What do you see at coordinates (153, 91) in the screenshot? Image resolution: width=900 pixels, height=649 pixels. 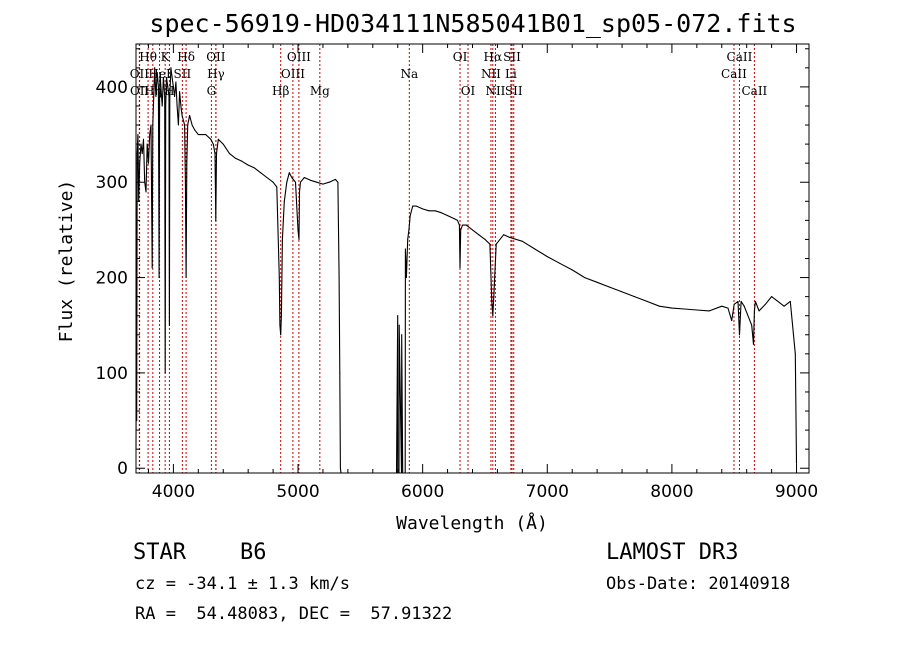 I see `line-label-3: Hη` at bounding box center [153, 91].